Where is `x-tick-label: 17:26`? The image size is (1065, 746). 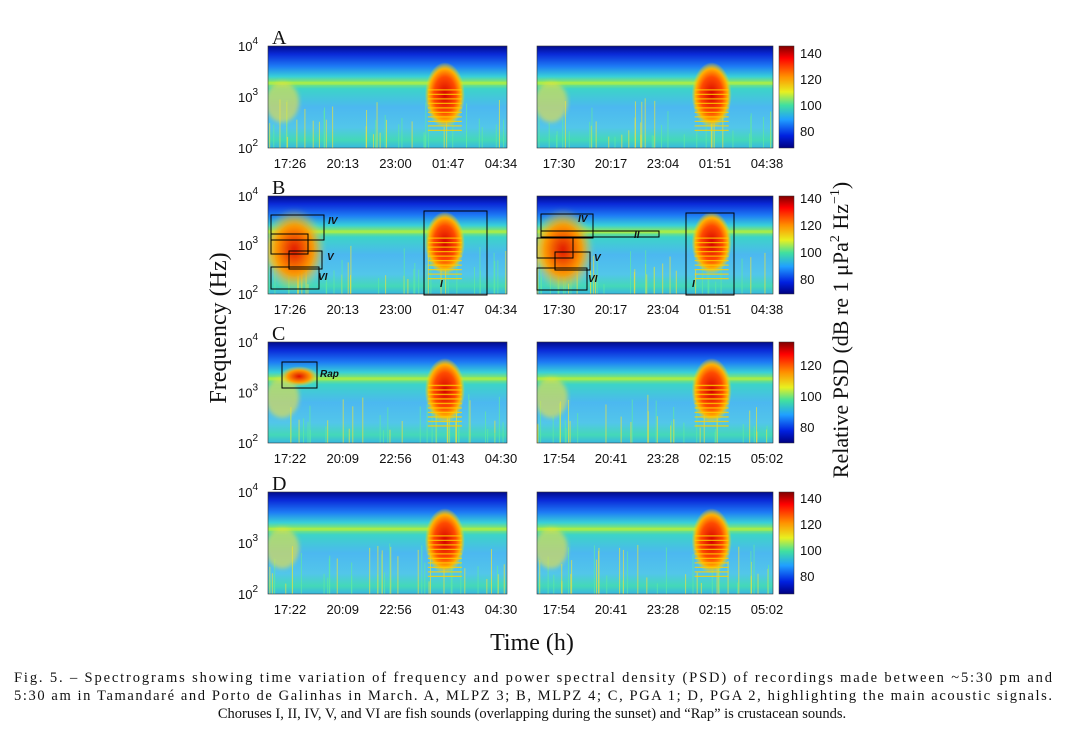 x-tick-label: 17:26 is located at coordinates (290, 309).